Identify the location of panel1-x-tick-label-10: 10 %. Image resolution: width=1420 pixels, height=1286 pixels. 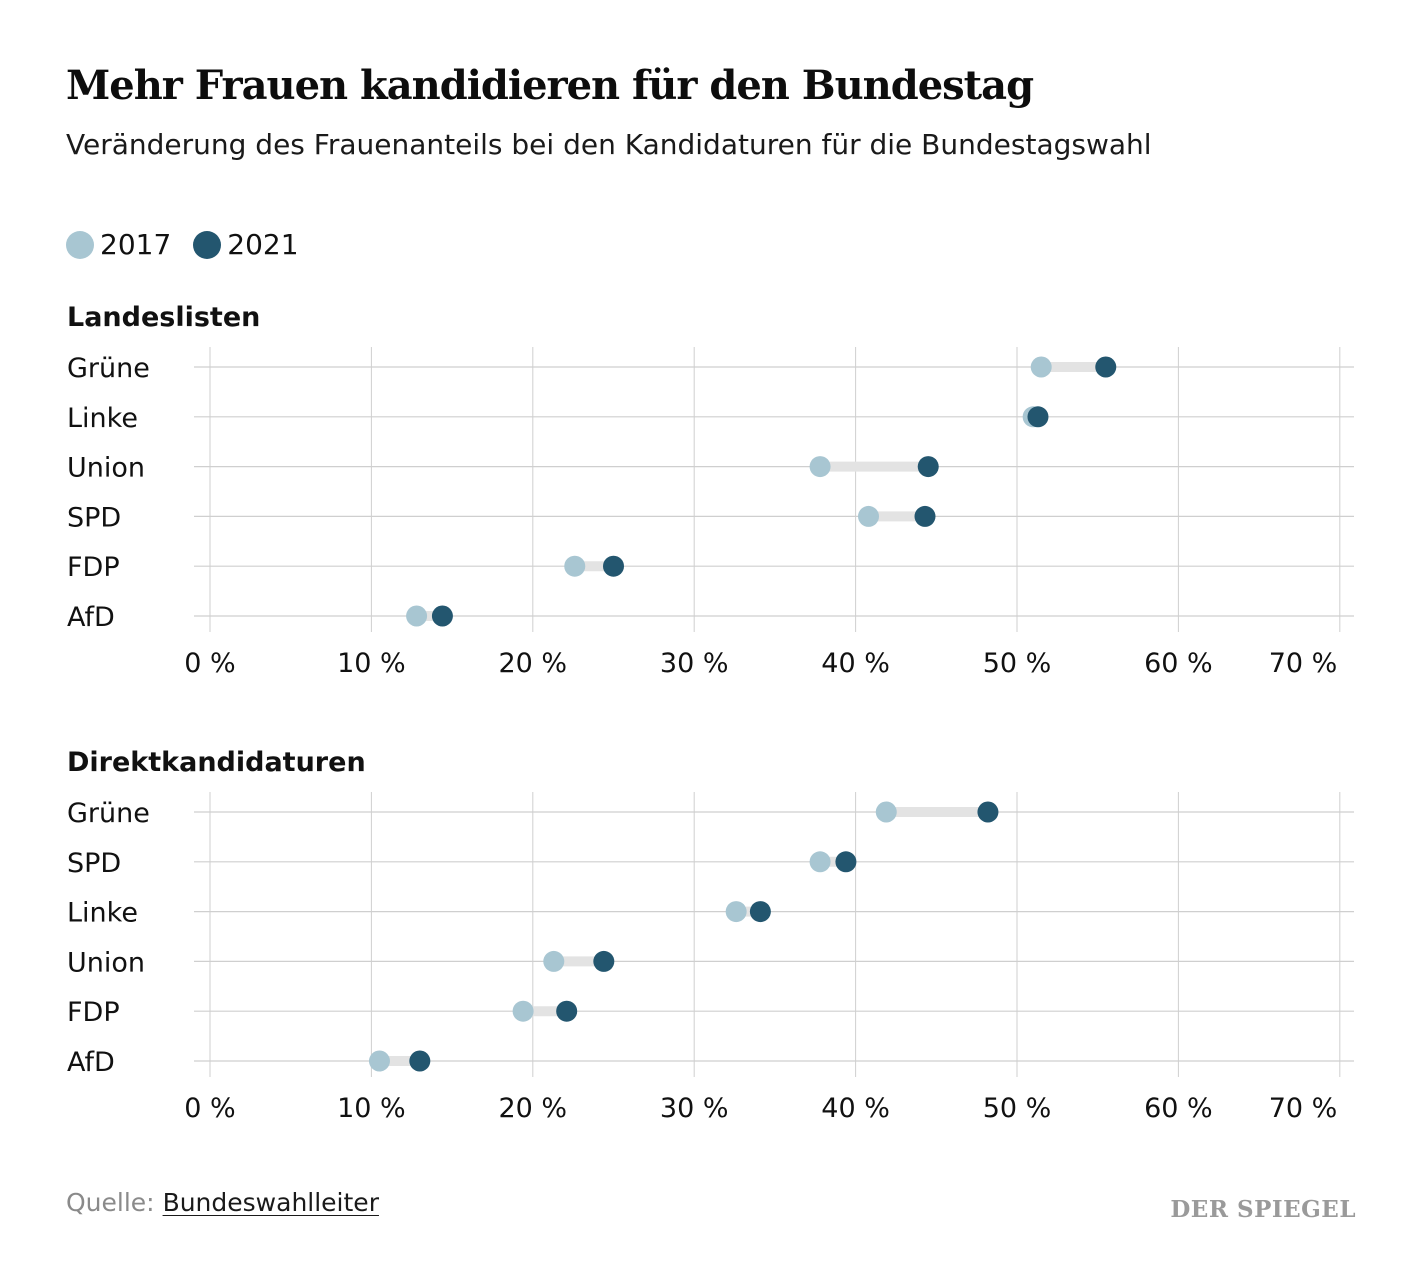
(371, 663).